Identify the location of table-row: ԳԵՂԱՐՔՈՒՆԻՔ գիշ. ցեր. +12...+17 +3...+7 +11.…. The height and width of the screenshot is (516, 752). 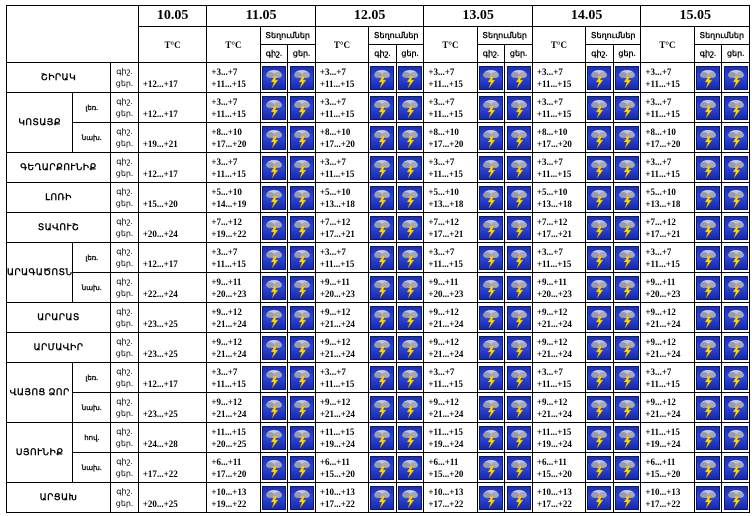
(377, 167).